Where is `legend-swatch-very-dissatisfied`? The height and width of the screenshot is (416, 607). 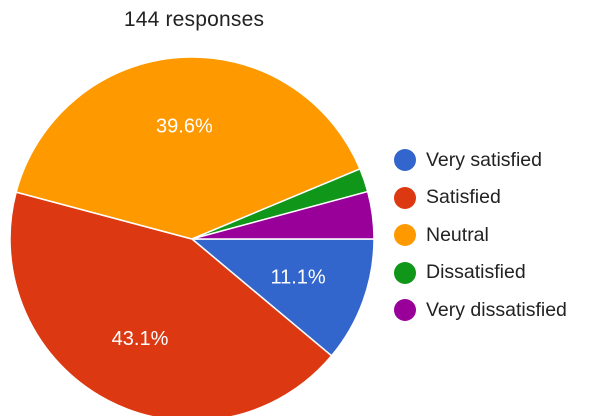
legend-swatch-very-dissatisfied is located at coordinates (405, 310).